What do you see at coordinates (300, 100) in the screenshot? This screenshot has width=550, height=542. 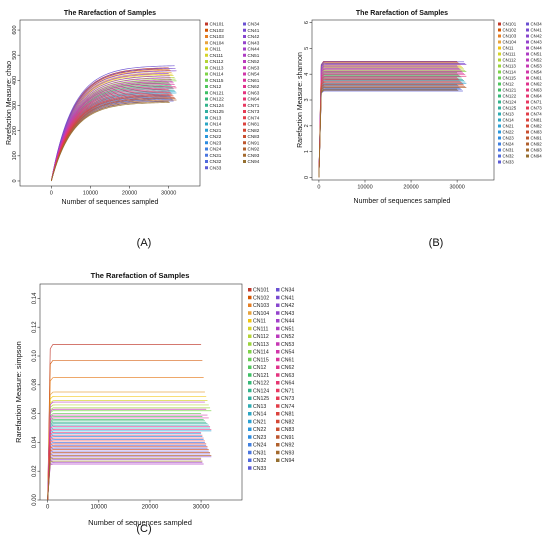 I see `y-axis-label: Rarefaction Measure: shannon` at bounding box center [300, 100].